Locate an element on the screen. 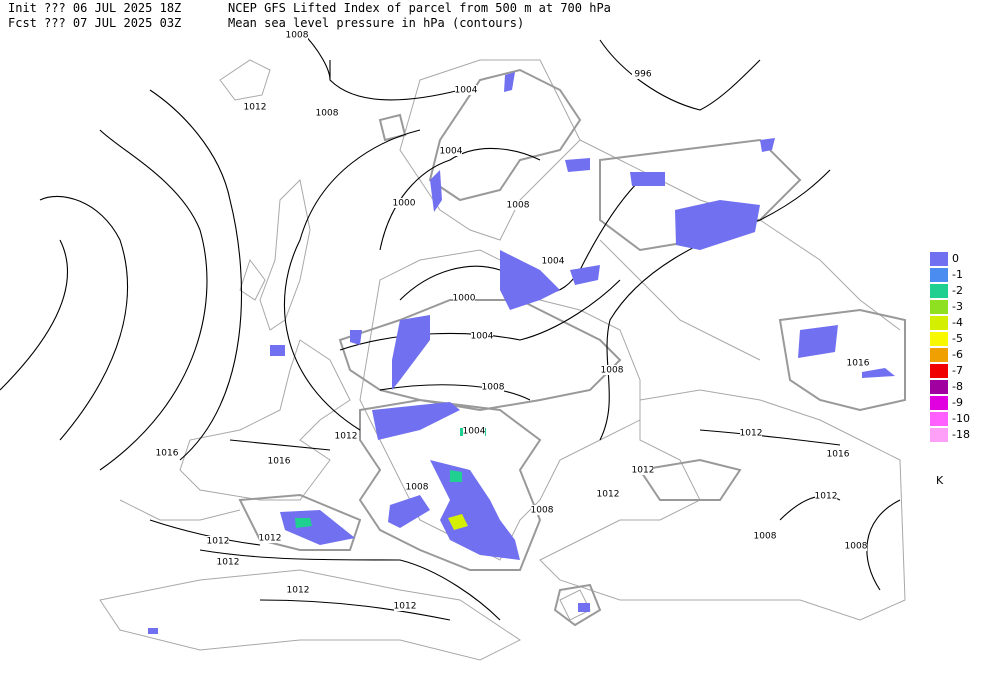 The image size is (1000, 680). legend-label: -9 is located at coordinates (957, 402).